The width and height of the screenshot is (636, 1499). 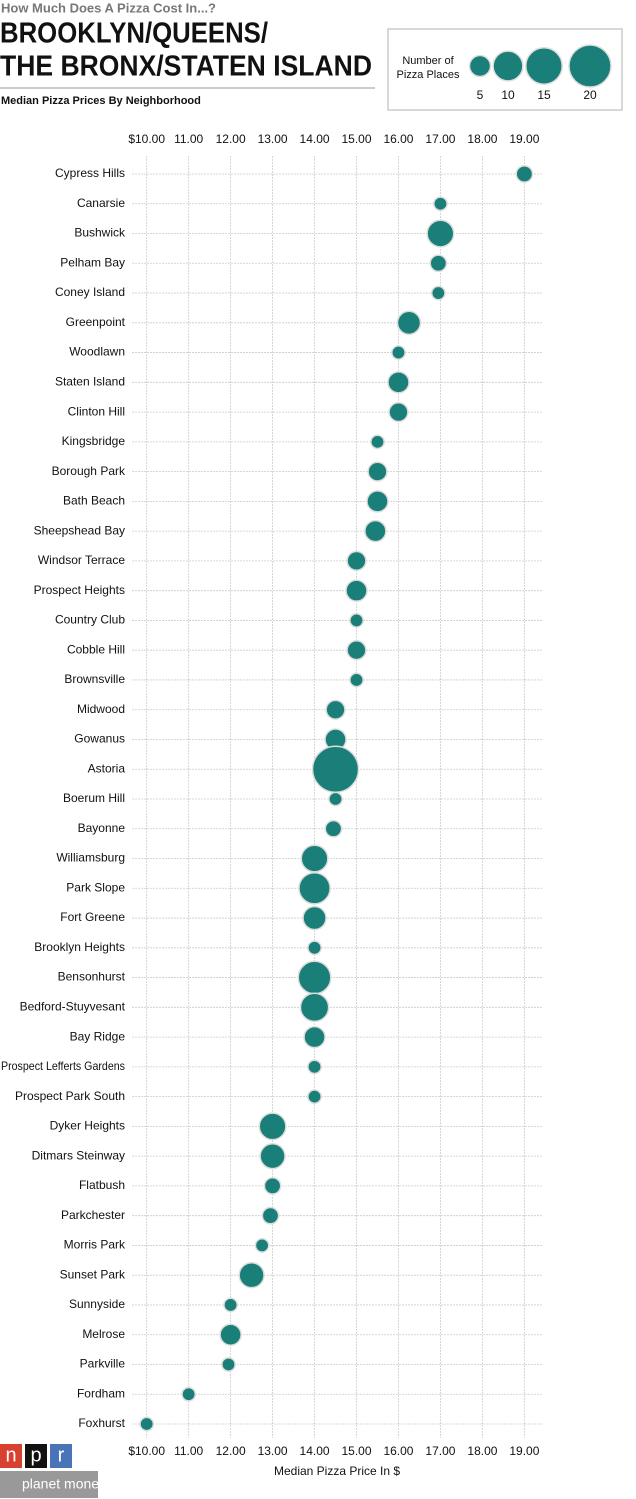 What do you see at coordinates (508, 95) in the screenshot?
I see `size-legend-label: 10` at bounding box center [508, 95].